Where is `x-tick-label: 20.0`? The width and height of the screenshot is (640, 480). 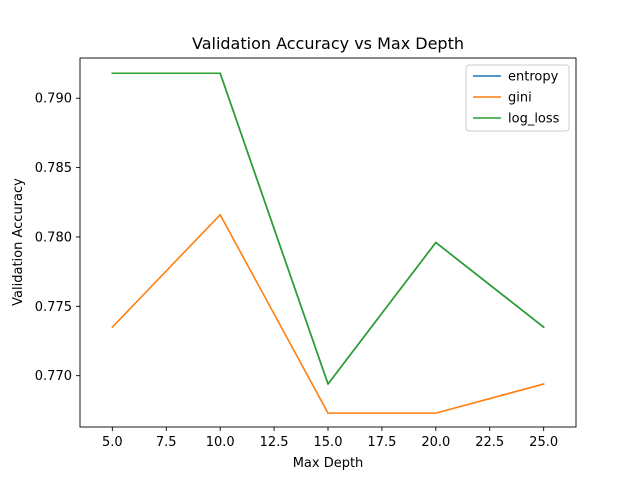
x-tick-label: 20.0 is located at coordinates (435, 442).